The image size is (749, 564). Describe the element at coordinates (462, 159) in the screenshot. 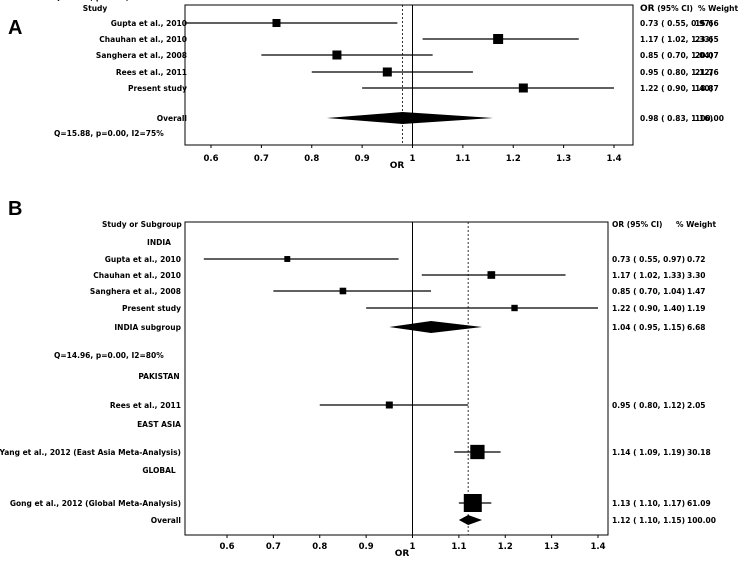

I see `x-tick-label: 1.1` at that location.